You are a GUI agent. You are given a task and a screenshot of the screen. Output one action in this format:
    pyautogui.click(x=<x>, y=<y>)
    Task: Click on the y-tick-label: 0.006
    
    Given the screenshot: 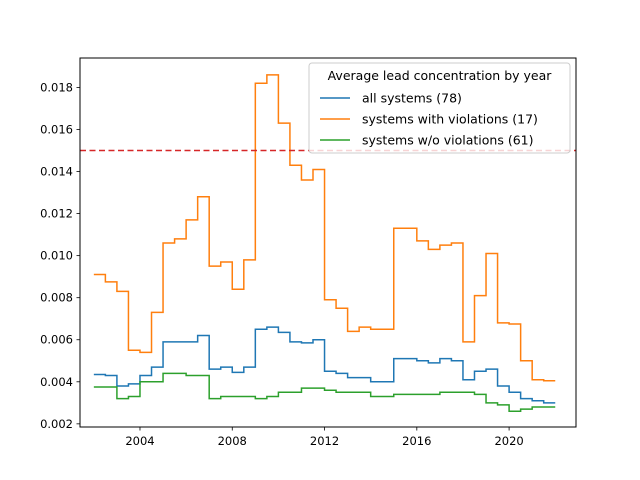 What is the action you would take?
    pyautogui.click(x=56, y=340)
    